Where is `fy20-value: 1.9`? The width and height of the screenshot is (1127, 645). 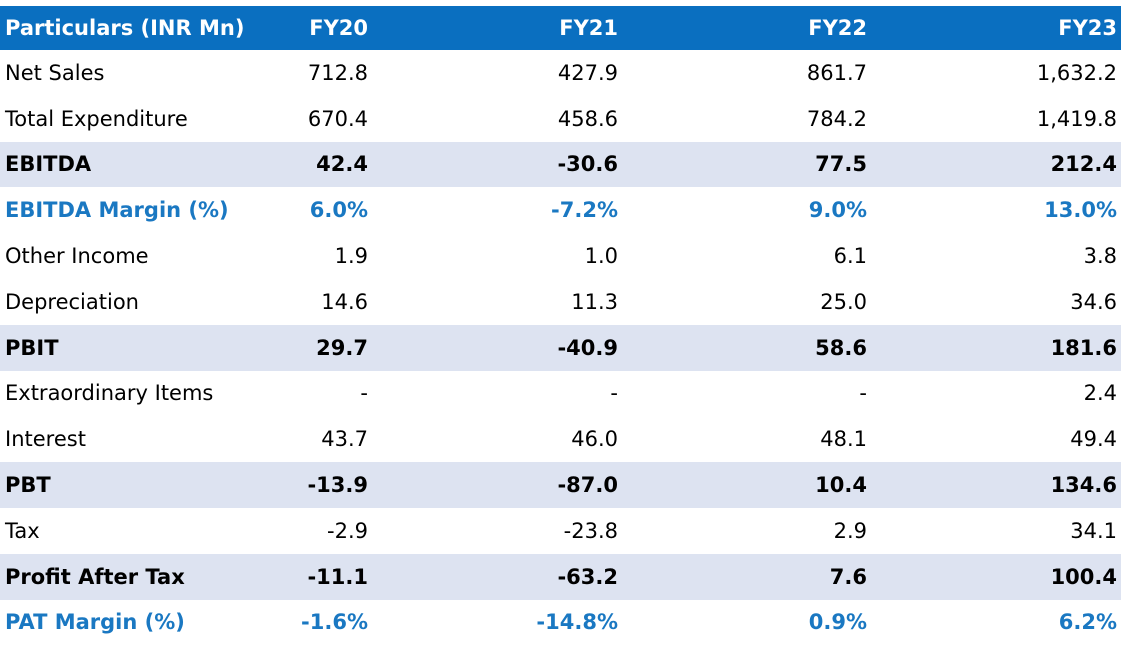 fy20-value: 1.9 is located at coordinates (351, 256).